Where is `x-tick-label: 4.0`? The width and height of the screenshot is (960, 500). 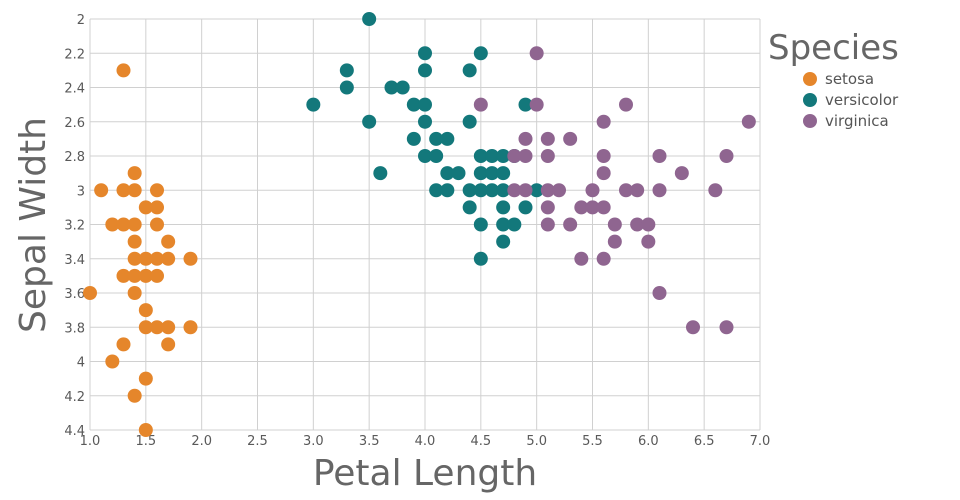
x-tick-label: 4.0 is located at coordinates (425, 441).